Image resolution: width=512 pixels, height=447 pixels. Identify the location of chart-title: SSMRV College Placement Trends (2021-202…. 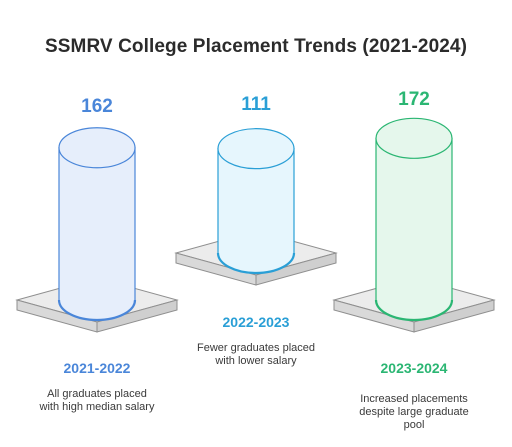
(256, 46).